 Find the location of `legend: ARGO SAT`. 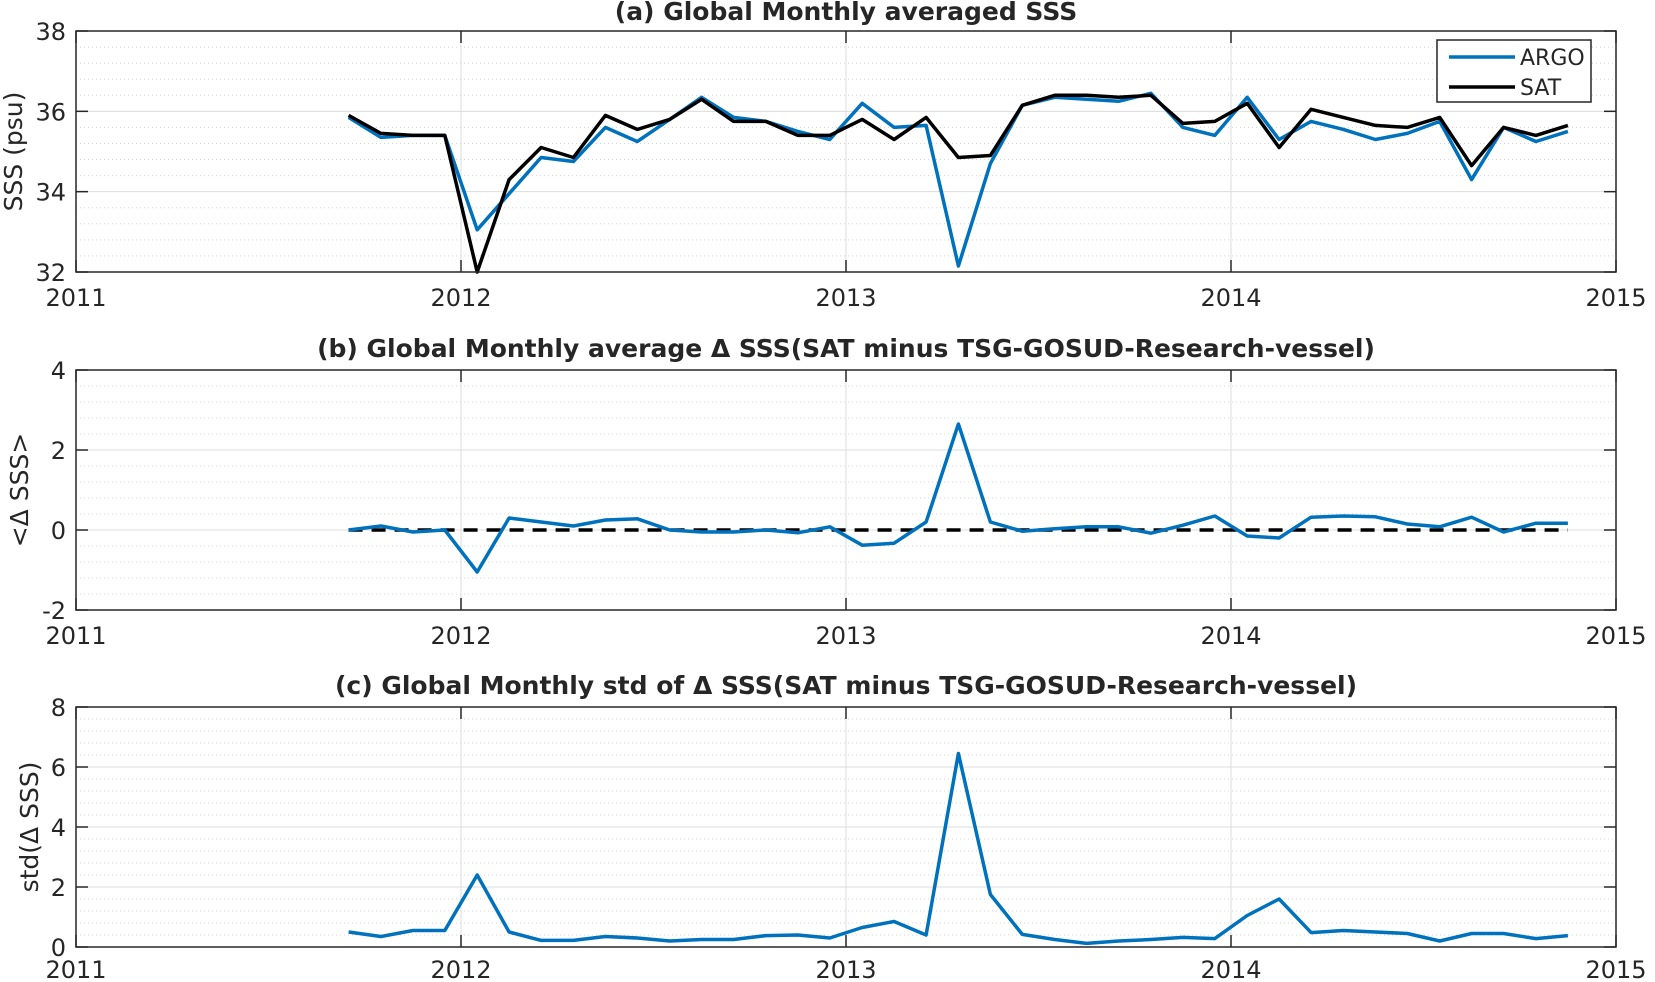

legend: ARGO SAT is located at coordinates (1514, 71).